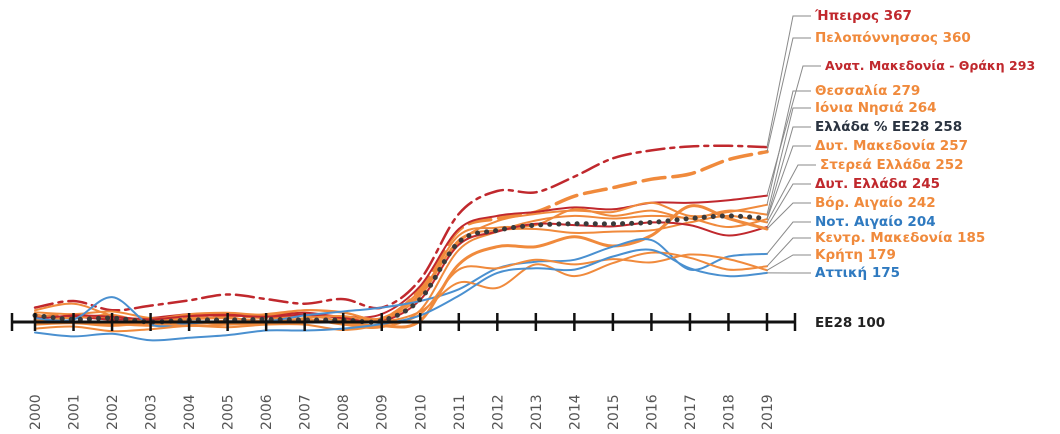 The height and width of the screenshot is (434, 1060). What do you see at coordinates (768, 412) in the screenshot?
I see `x-tick-label: 2019` at bounding box center [768, 412].